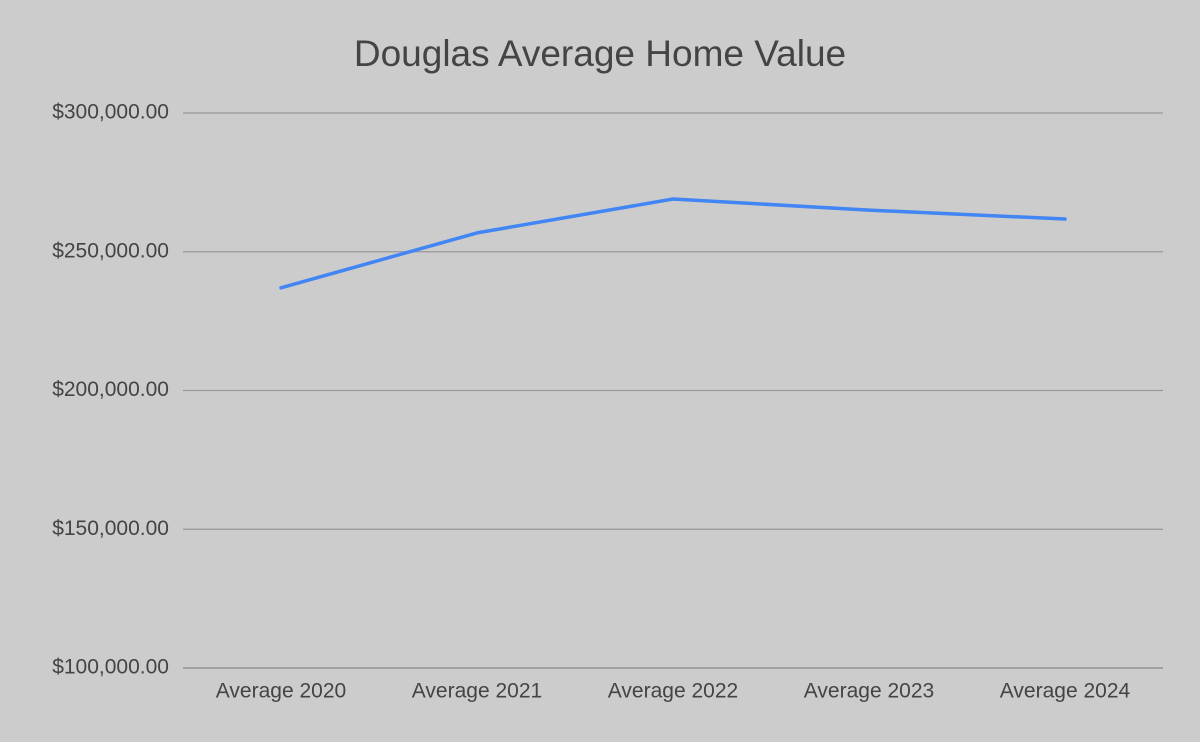 Image resolution: width=1200 pixels, height=742 pixels. What do you see at coordinates (110, 389) in the screenshot?
I see `y-tick-label: $200,000.00` at bounding box center [110, 389].